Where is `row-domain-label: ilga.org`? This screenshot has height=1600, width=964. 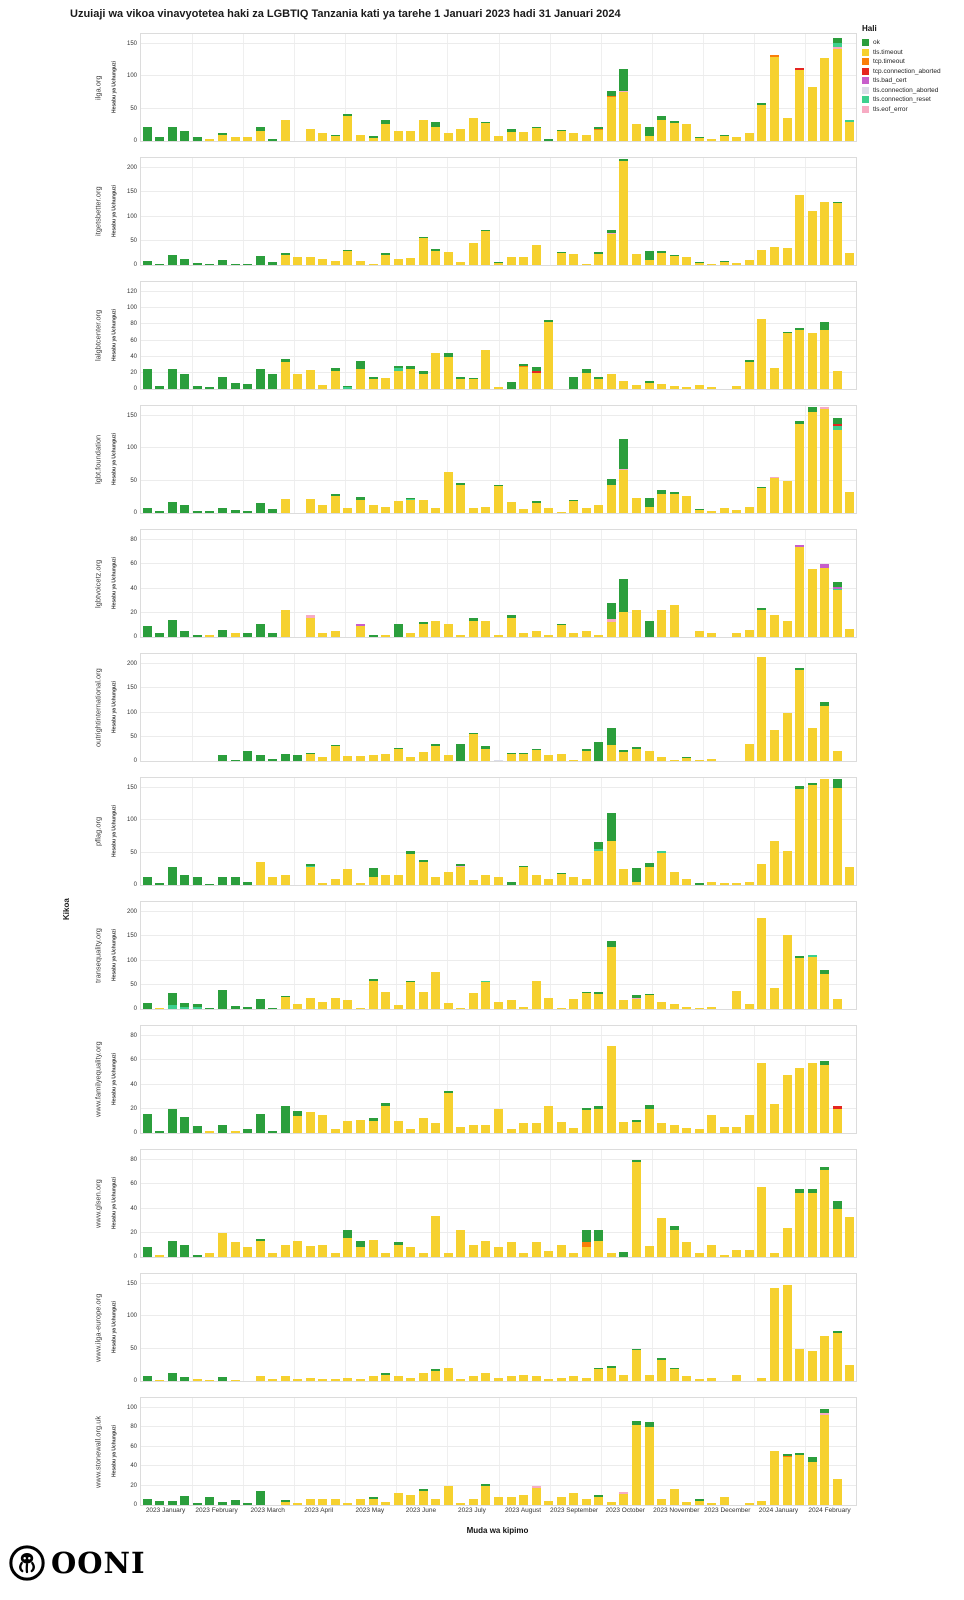 row-domain-label: ilga.org is located at coordinates (98, 87).